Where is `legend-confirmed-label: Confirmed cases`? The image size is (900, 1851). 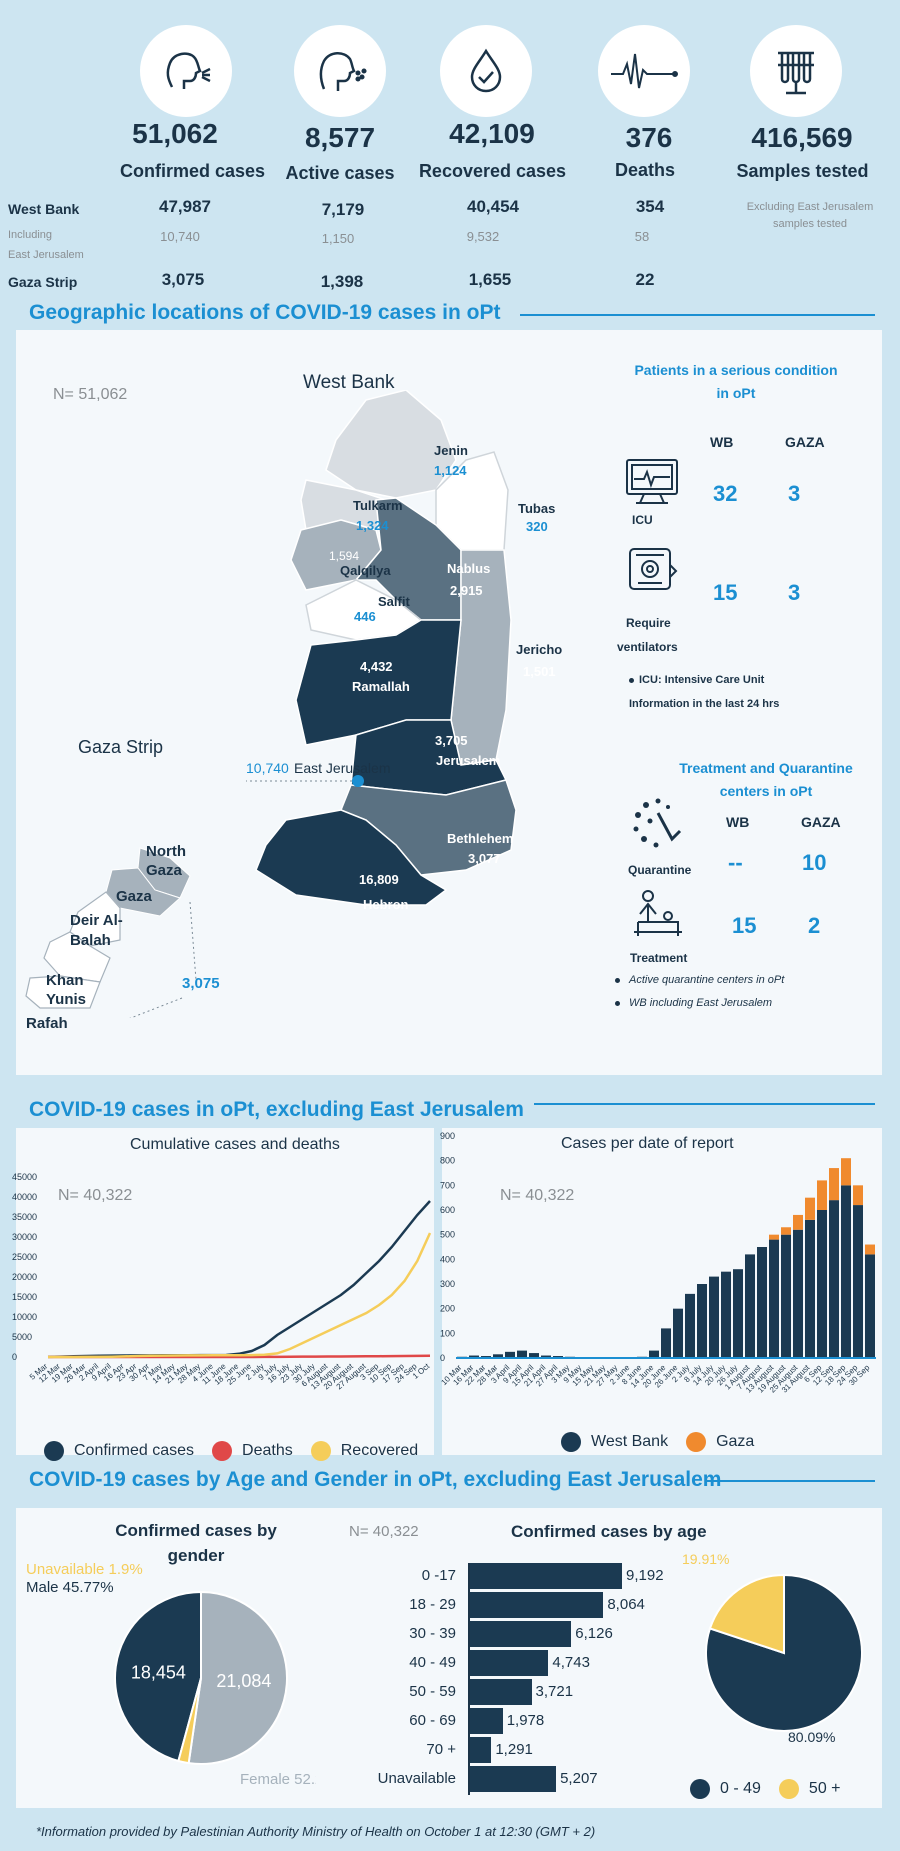
legend-confirmed-label: Confirmed cases is located at coordinates (134, 1450).